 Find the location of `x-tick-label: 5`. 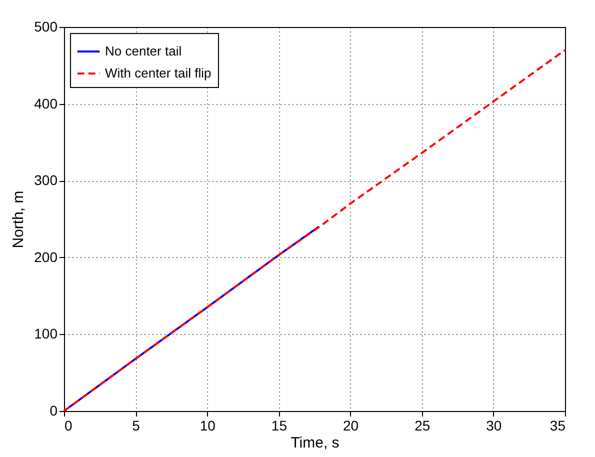

x-tick-label: 5 is located at coordinates (136, 426).